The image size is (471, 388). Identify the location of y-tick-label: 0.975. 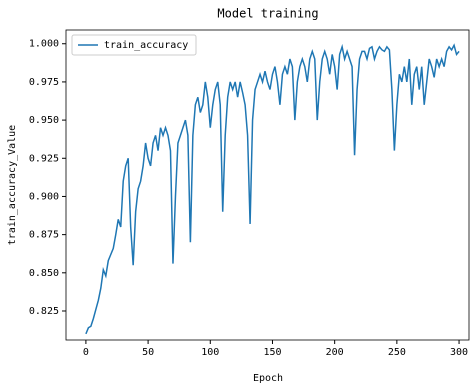
(44, 82).